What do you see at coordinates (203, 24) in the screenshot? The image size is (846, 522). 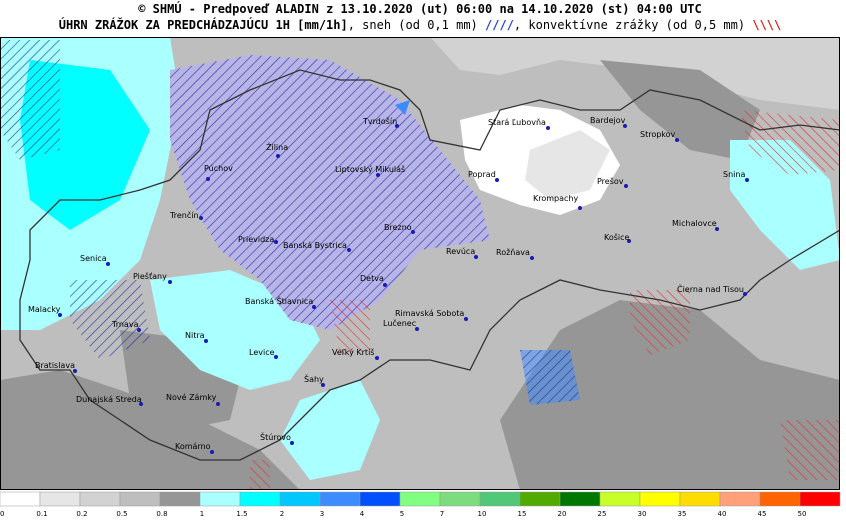 I see `subtitle-main: ÚHRN ZRÁŽOK ZA PREDCHÁDZAJÚCU 1H [mm/1h]` at bounding box center [203, 24].